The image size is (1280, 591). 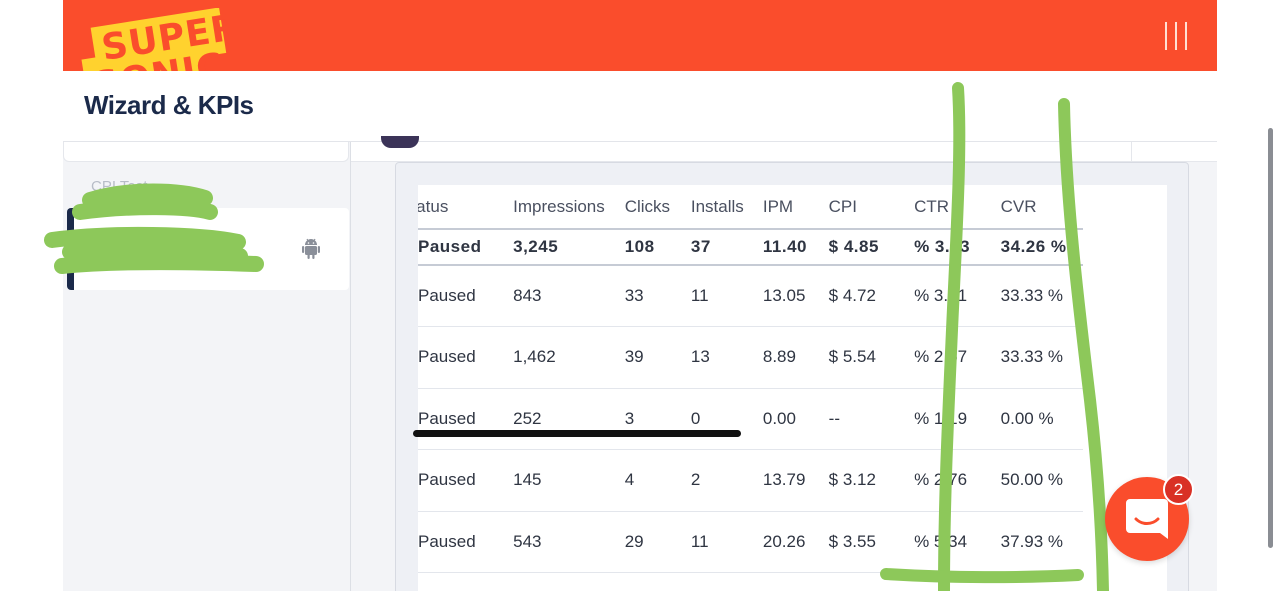 What do you see at coordinates (640, 106) in the screenshot?
I see `page-header: Wizard & KPIs` at bounding box center [640, 106].